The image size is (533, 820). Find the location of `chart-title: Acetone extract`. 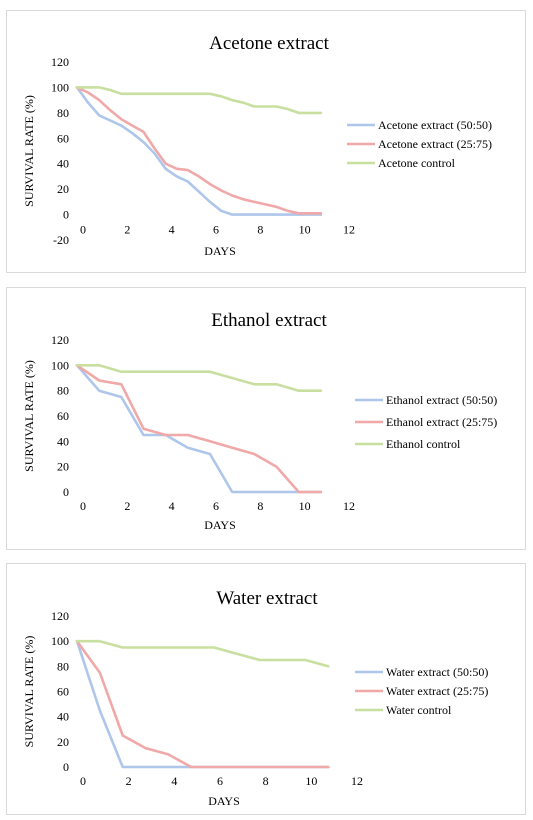

chart-title: Acetone extract is located at coordinates (269, 43).